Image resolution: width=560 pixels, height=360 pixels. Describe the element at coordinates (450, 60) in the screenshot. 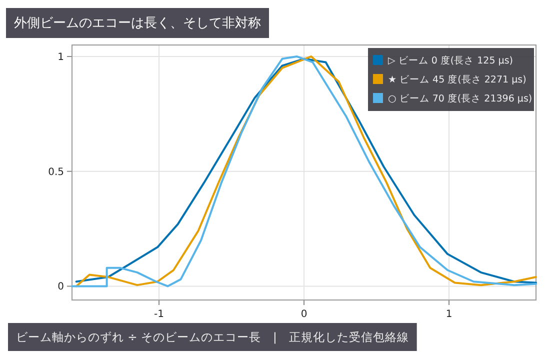

I see `legend-label: ▷ ビーム 0 度(長さ 125 μs)` at that location.